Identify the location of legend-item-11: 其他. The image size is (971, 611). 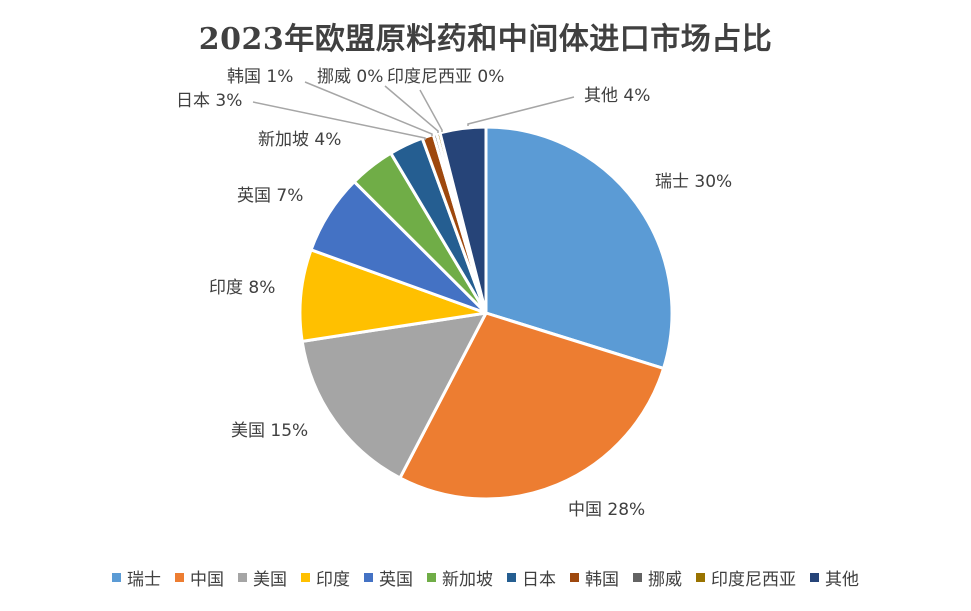
(834, 577).